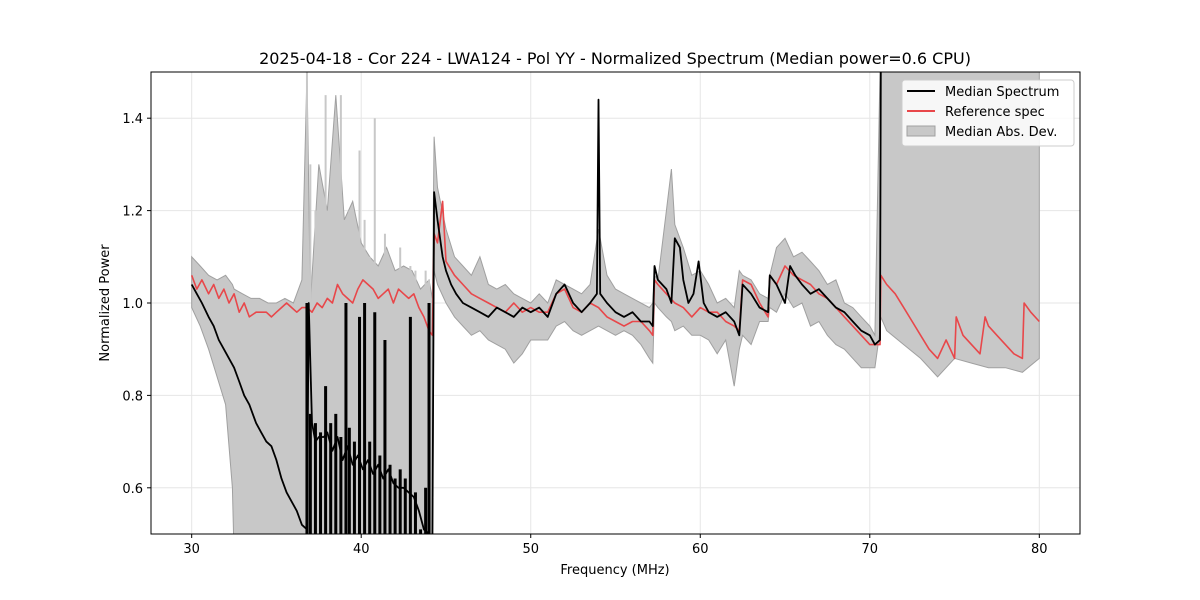 This screenshot has width=1200, height=600. I want to click on x-tick-label: 30, so click(191, 549).